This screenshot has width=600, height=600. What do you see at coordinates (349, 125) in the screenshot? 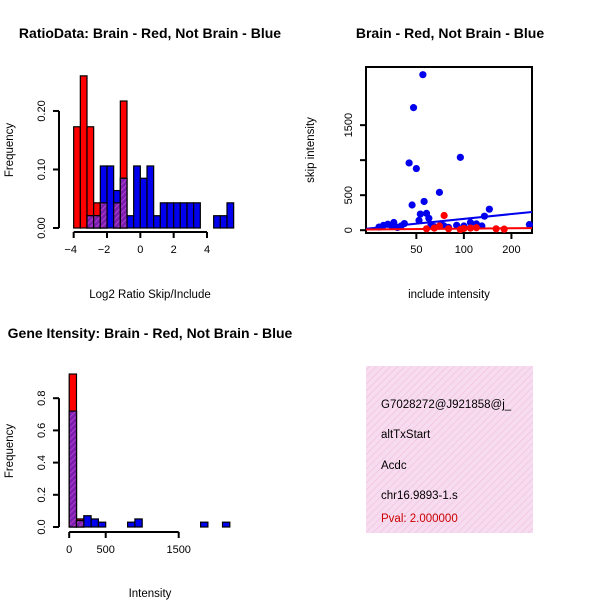
I see `scatter-y-tick-label: 1500` at bounding box center [349, 125].